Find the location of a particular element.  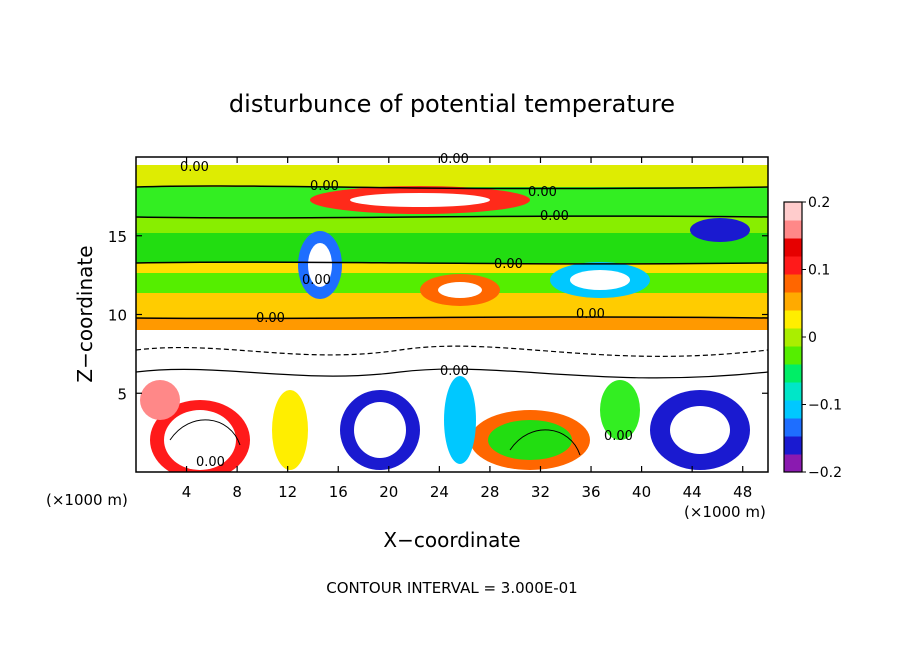

contour-interval-note: CONTOUR INTERVAL = 3.000E-01 is located at coordinates (451, 588).